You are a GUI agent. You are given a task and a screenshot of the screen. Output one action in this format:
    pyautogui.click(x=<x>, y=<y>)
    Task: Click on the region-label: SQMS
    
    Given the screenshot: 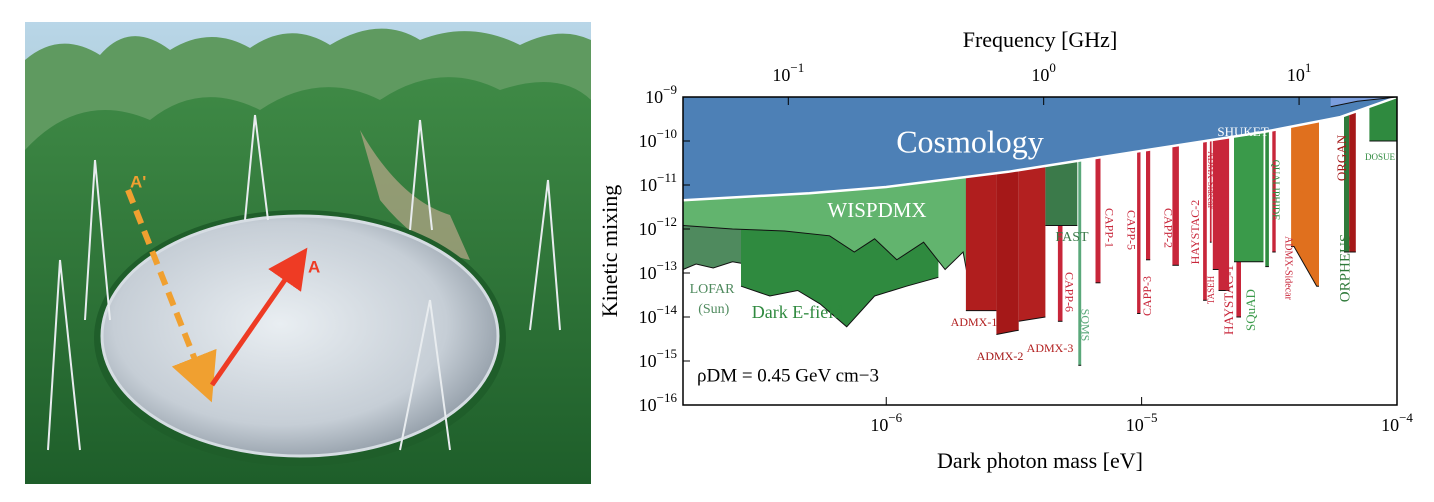 What is the action you would take?
    pyautogui.click(x=1085, y=325)
    